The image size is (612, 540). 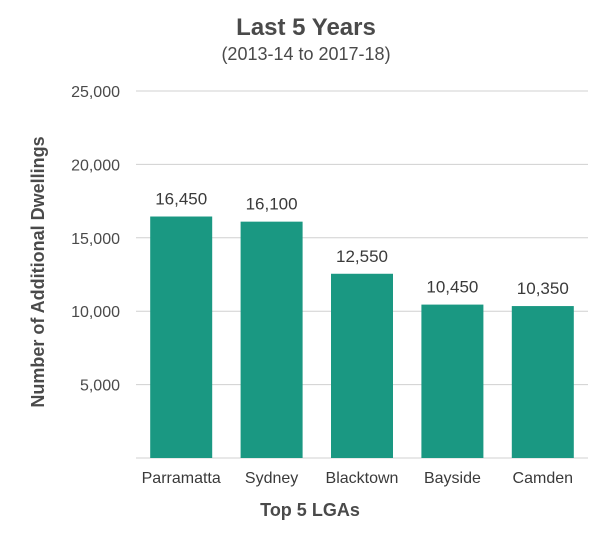 I want to click on bar-parramatta, so click(x=181, y=337).